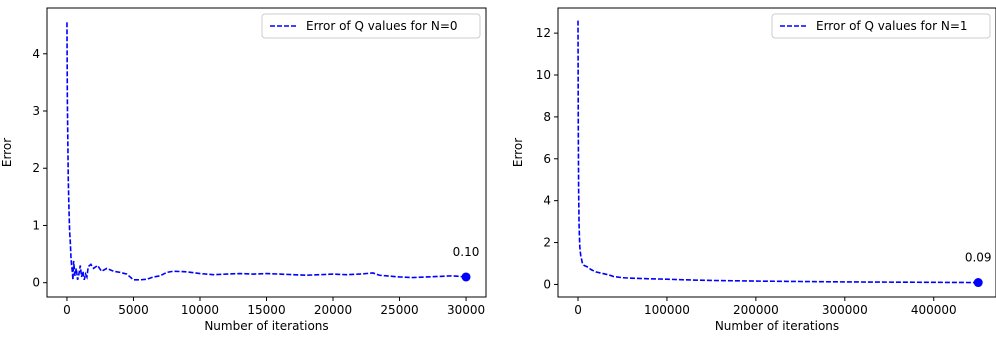 The height and width of the screenshot is (341, 996). Describe the element at coordinates (36, 225) in the screenshot. I see `chart-1-y-tick-label: 1` at that location.